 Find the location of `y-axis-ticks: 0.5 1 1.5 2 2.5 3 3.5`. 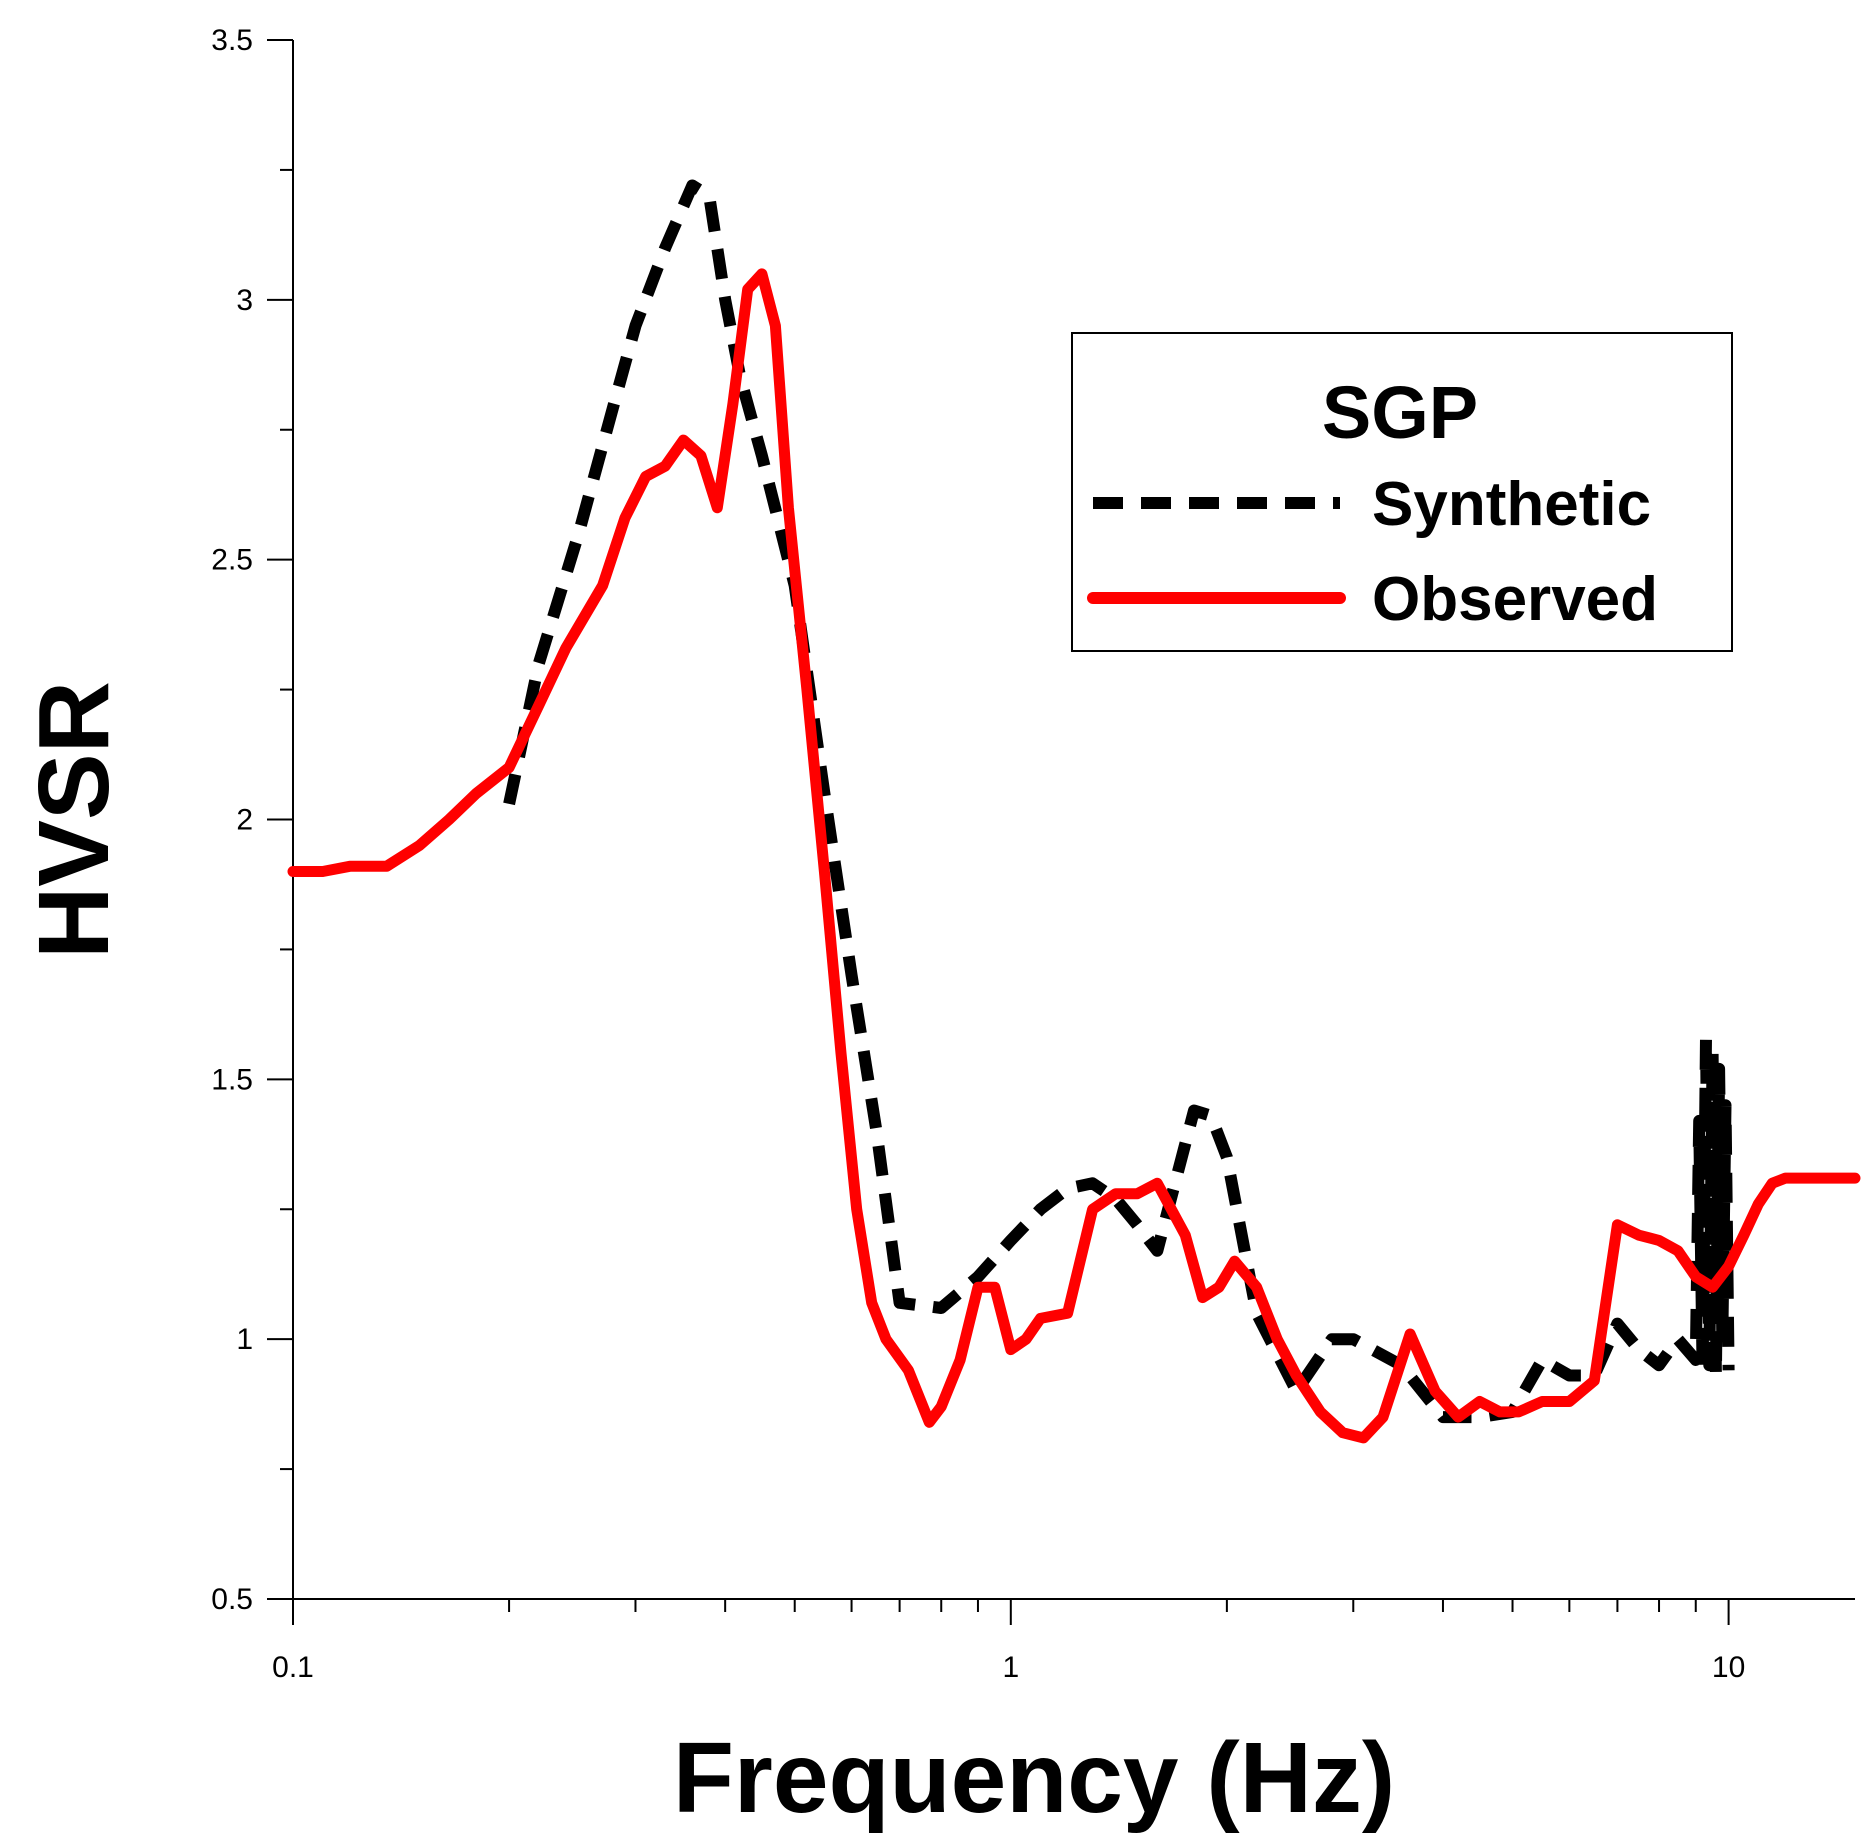

y-axis-ticks: 0.5 1 1.5 2 2.5 3 3.5 is located at coordinates (252, 820).